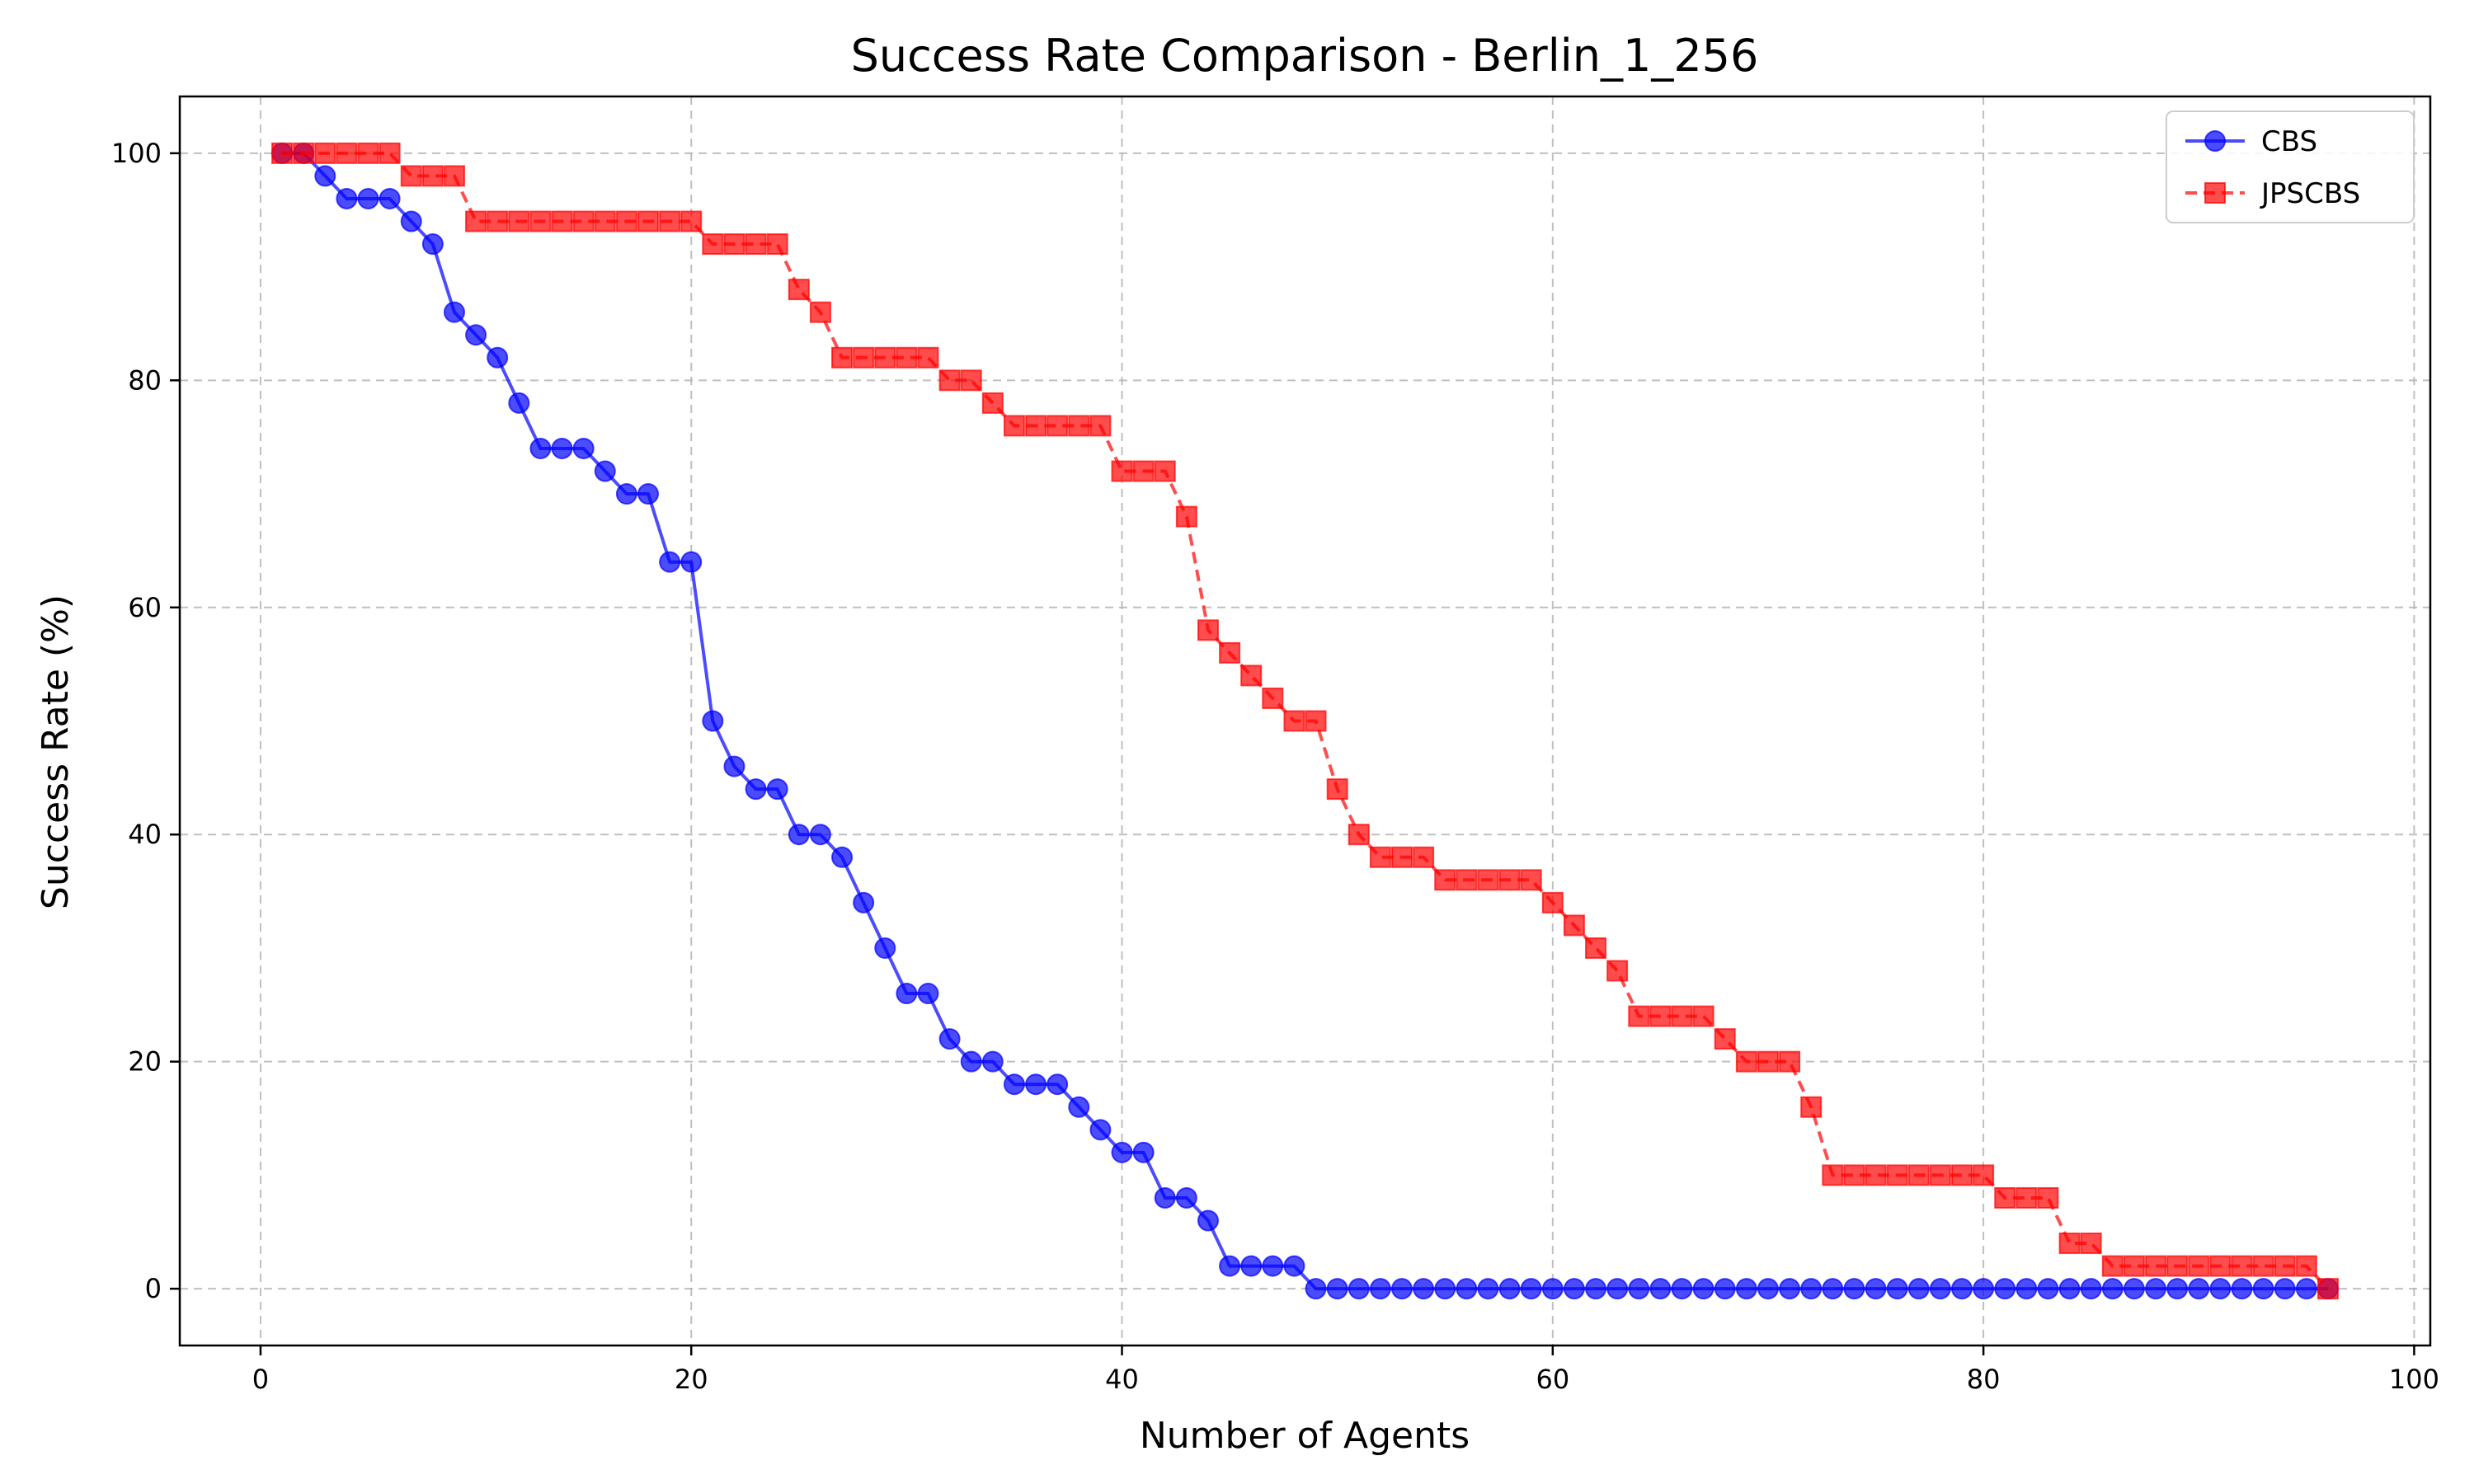 Image resolution: width=2474 pixels, height=1484 pixels. I want to click on legend: CBS JPSCBS, so click(2290, 166).